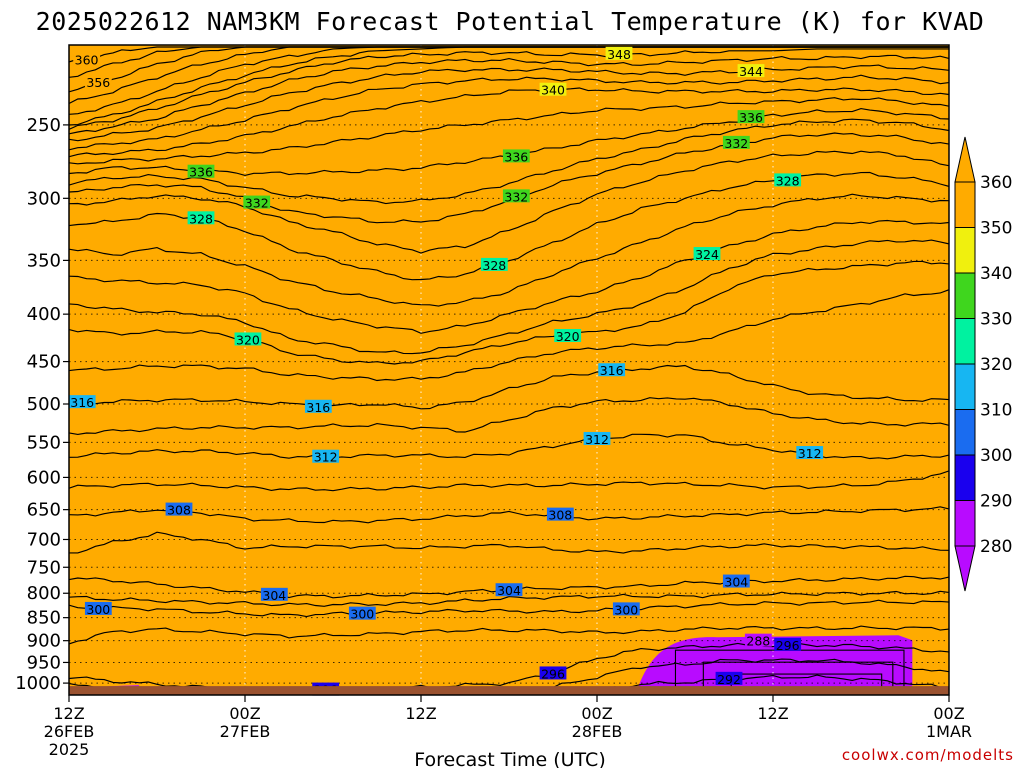 This screenshot has height=768, width=1024. What do you see at coordinates (996, 320) in the screenshot?
I see `colorbar-label: 330` at bounding box center [996, 320].